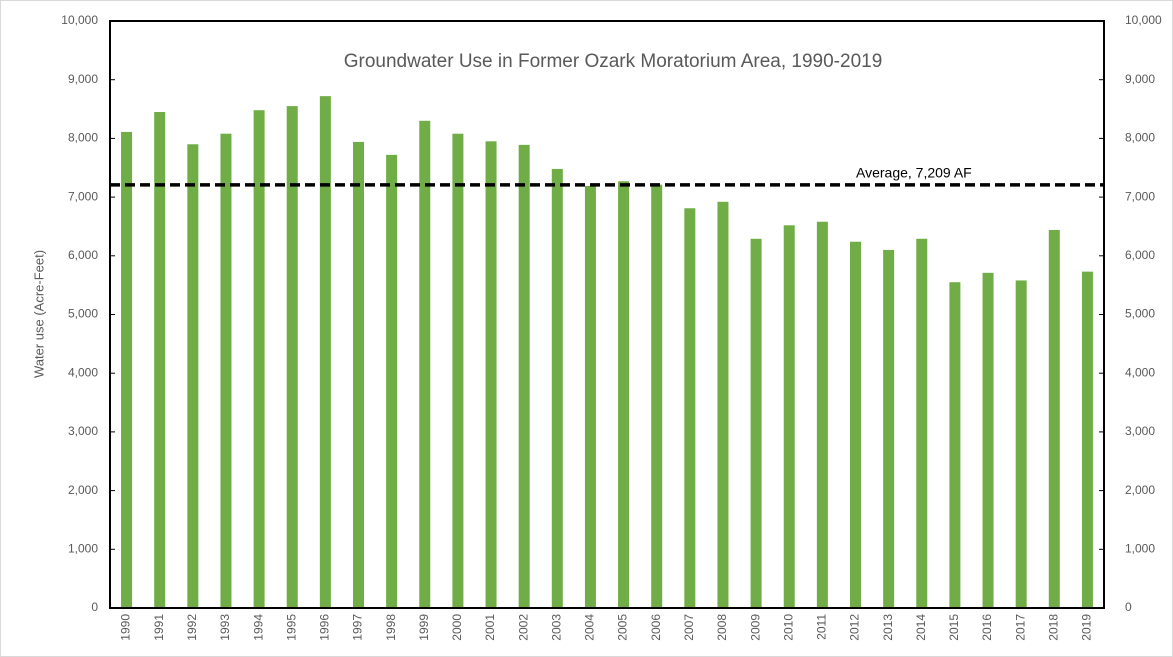  Describe the element at coordinates (914, 173) in the screenshot. I see `average-label: Average, 7,209 AF` at that location.